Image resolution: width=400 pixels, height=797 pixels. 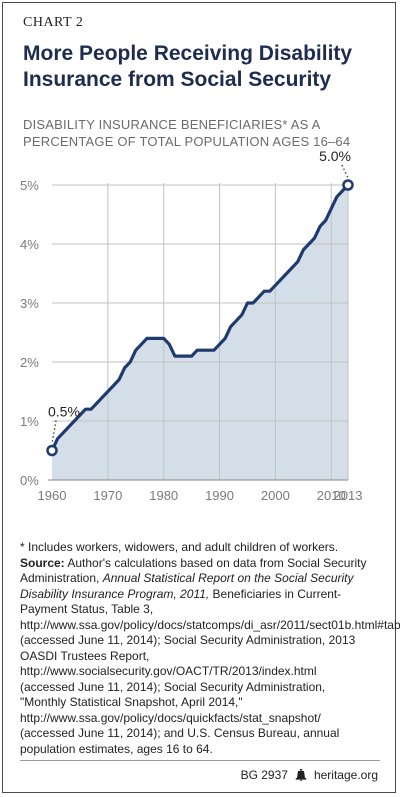 I want to click on footer: BG 2937 heritage.org, so click(x=200, y=772).